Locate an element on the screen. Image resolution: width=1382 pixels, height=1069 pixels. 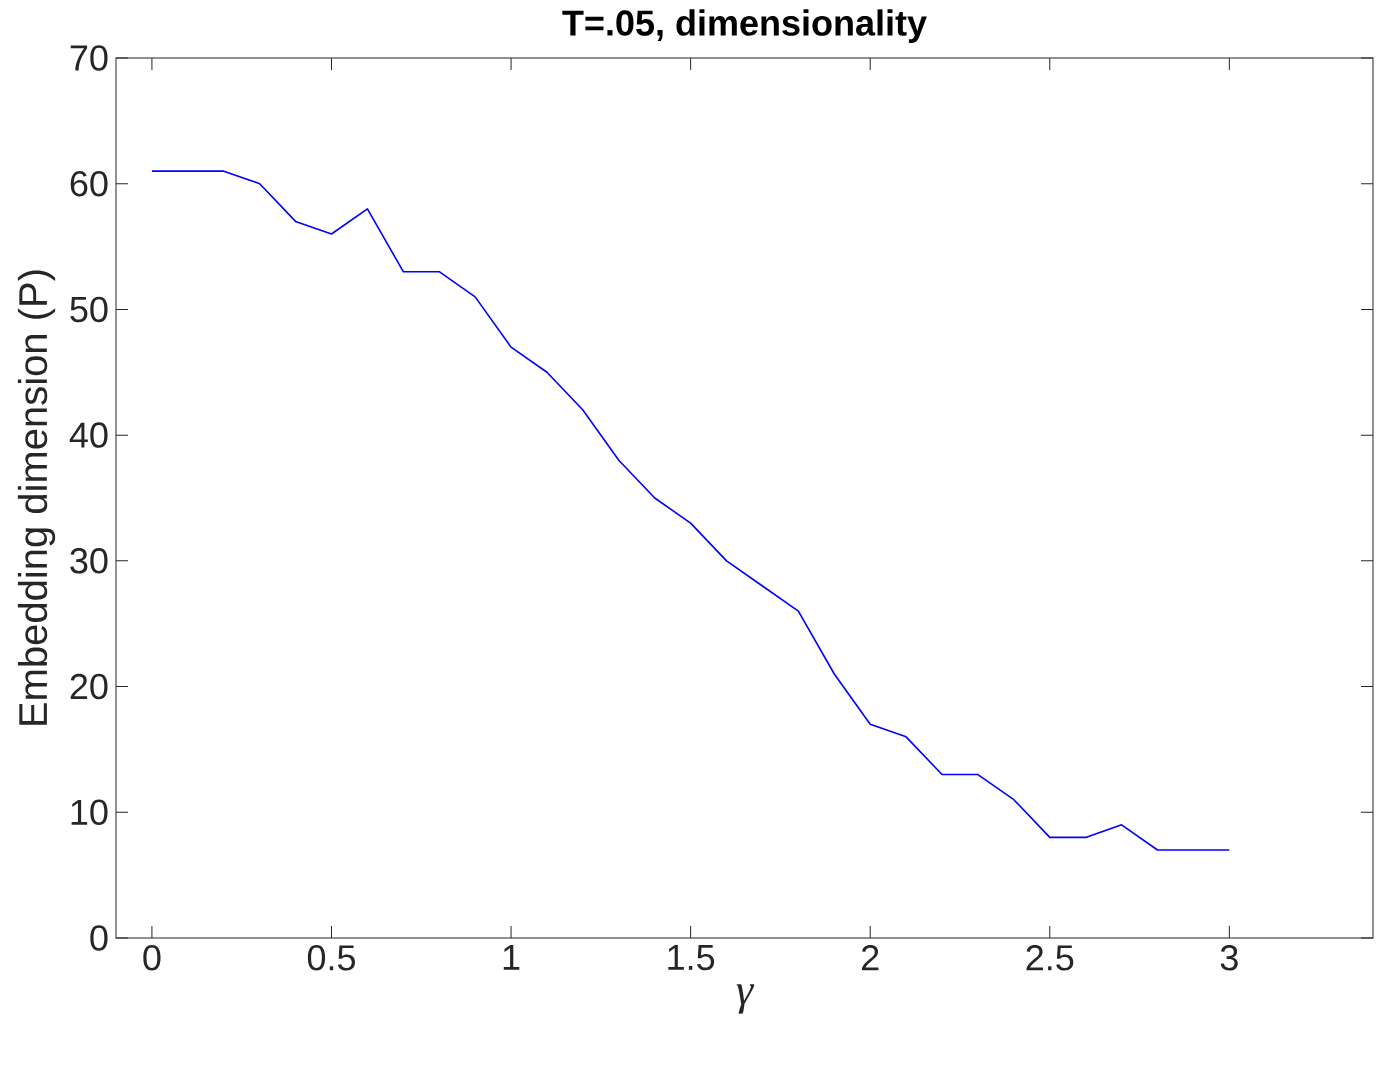
x-tick-label: 1 is located at coordinates (511, 957).